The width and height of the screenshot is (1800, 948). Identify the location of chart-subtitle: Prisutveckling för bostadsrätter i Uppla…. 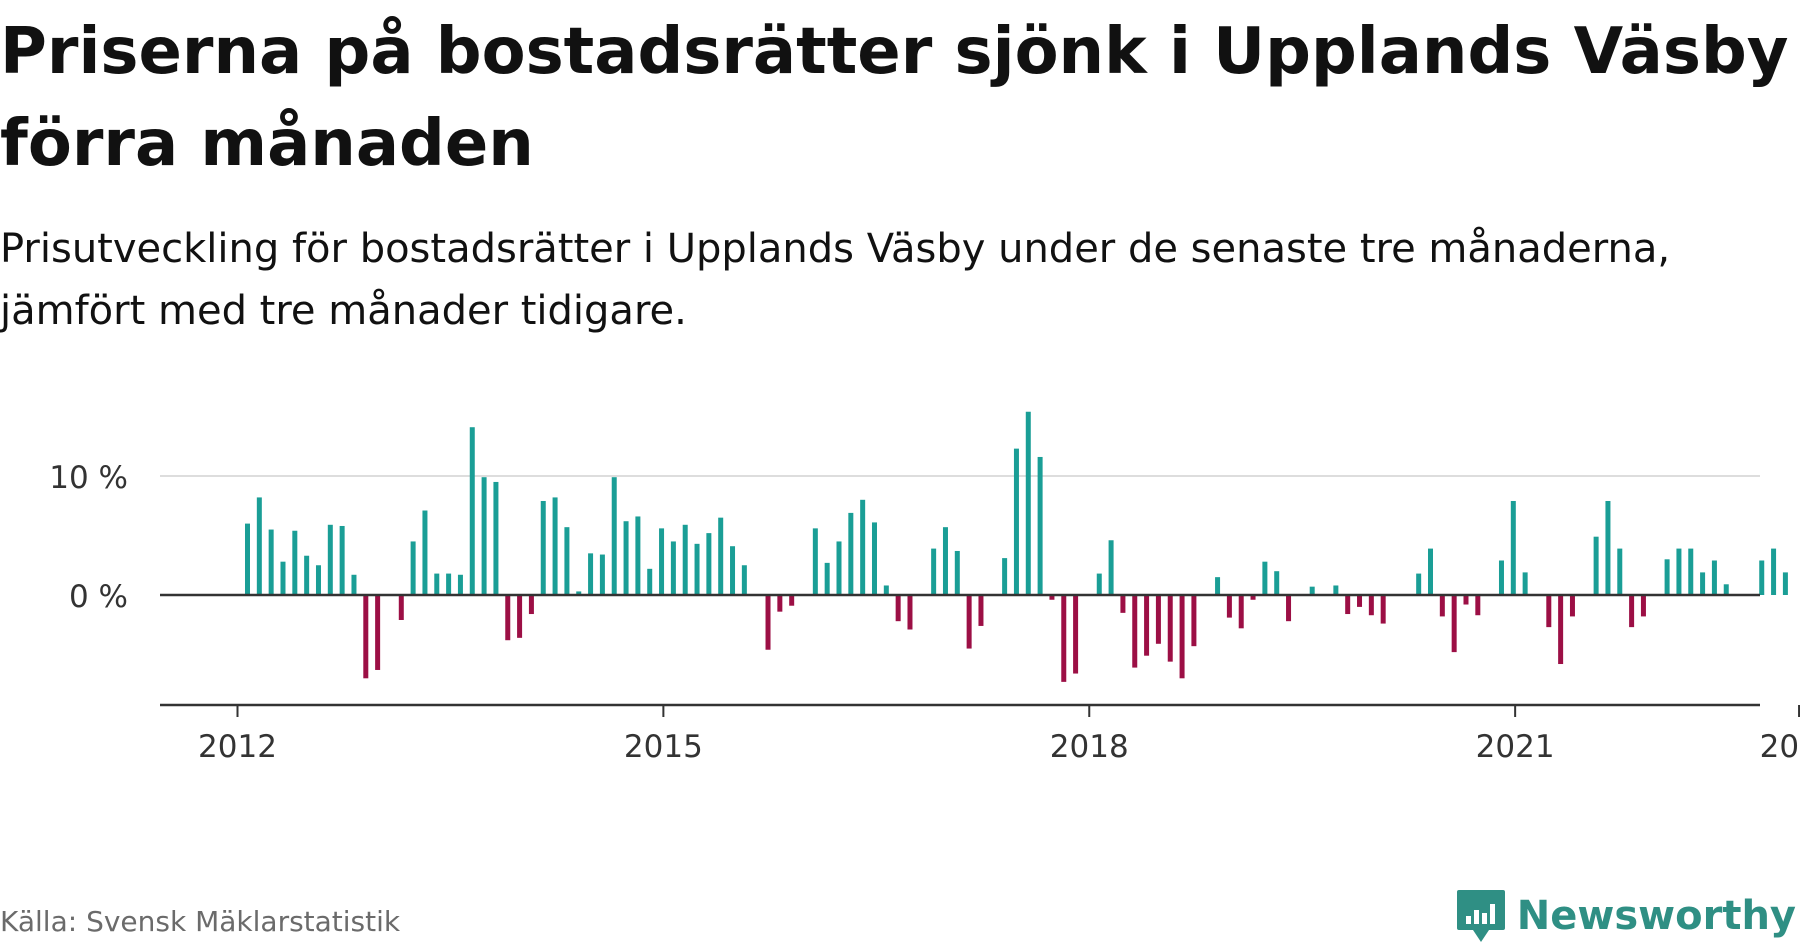
(835, 280).